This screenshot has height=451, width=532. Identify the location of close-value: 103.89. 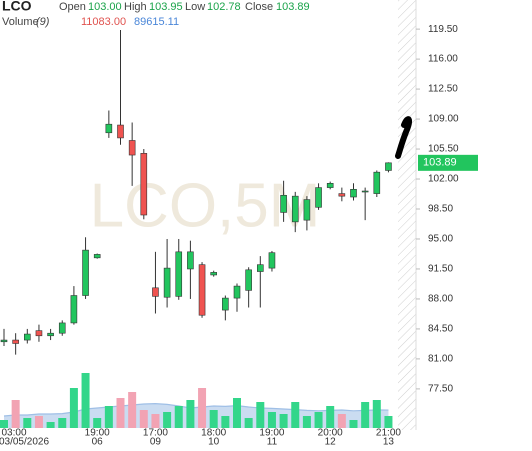
(293, 7).